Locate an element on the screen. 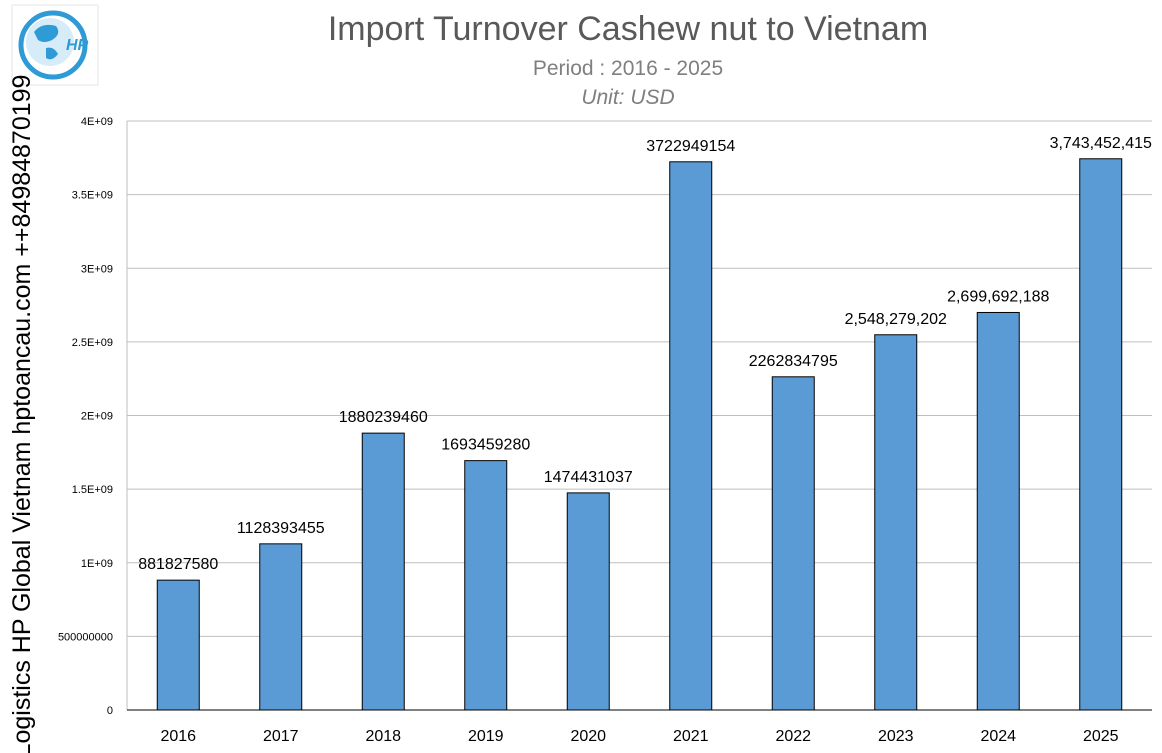 The width and height of the screenshot is (1162, 753). y-tick-label: 4E+09 is located at coordinates (97, 122).